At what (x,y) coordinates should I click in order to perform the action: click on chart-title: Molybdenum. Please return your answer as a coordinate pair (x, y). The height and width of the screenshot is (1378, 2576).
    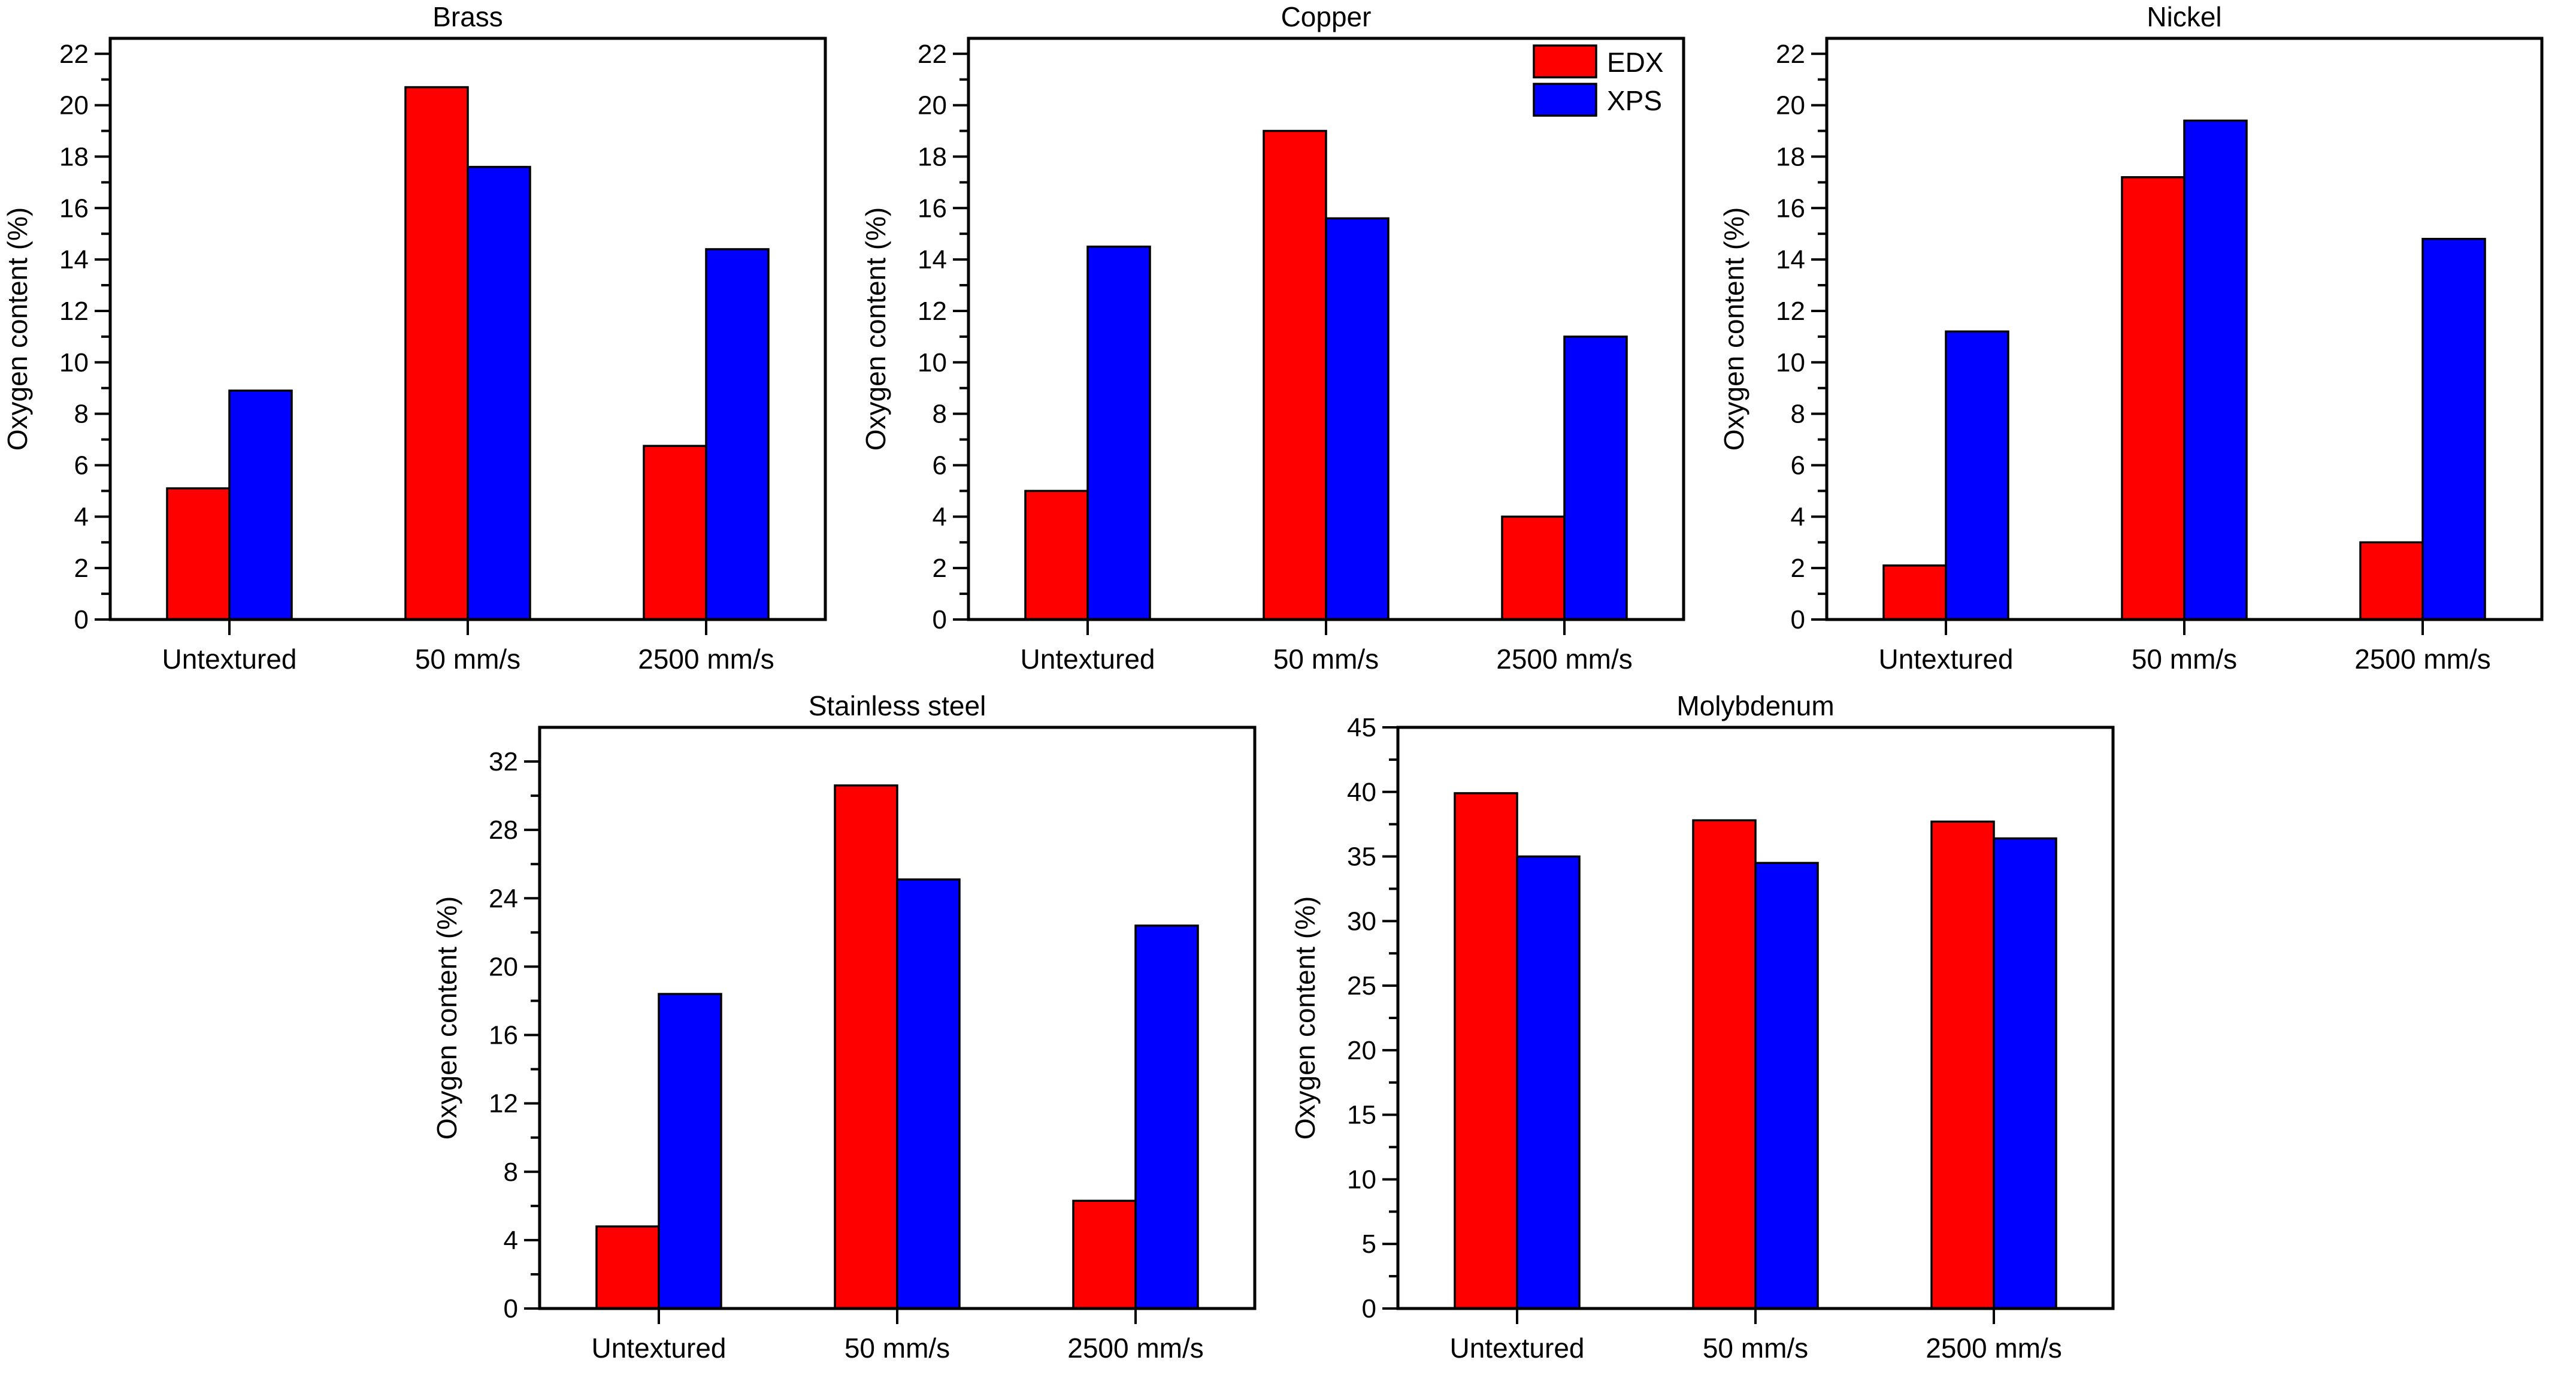
    Looking at the image, I should click on (1755, 706).